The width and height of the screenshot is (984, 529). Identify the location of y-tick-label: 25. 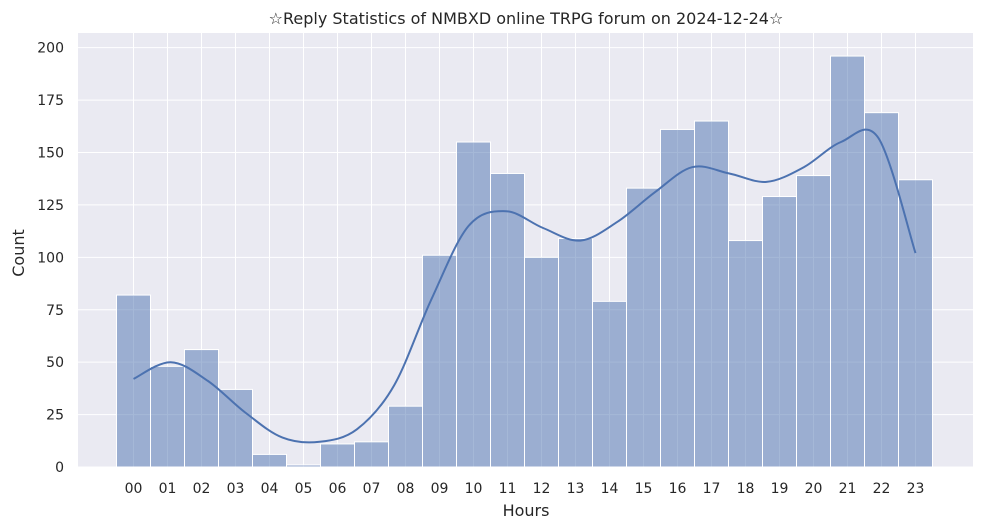
(55, 416).